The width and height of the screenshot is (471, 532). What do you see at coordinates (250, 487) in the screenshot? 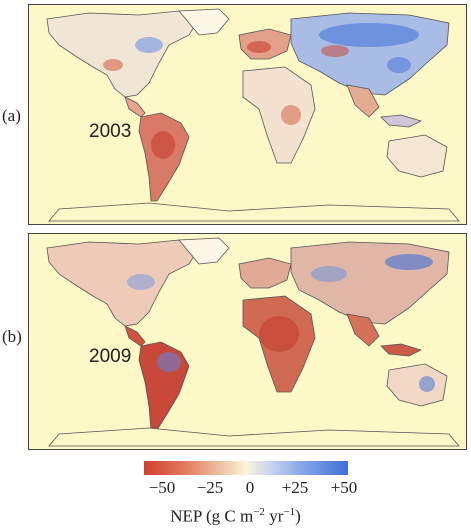
I see `colorbar-tick: 0` at bounding box center [250, 487].